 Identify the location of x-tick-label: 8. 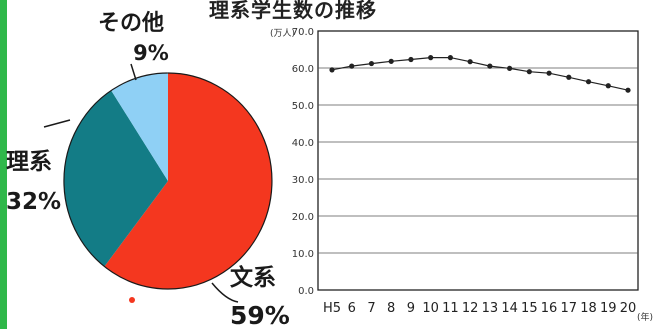
(391, 308).